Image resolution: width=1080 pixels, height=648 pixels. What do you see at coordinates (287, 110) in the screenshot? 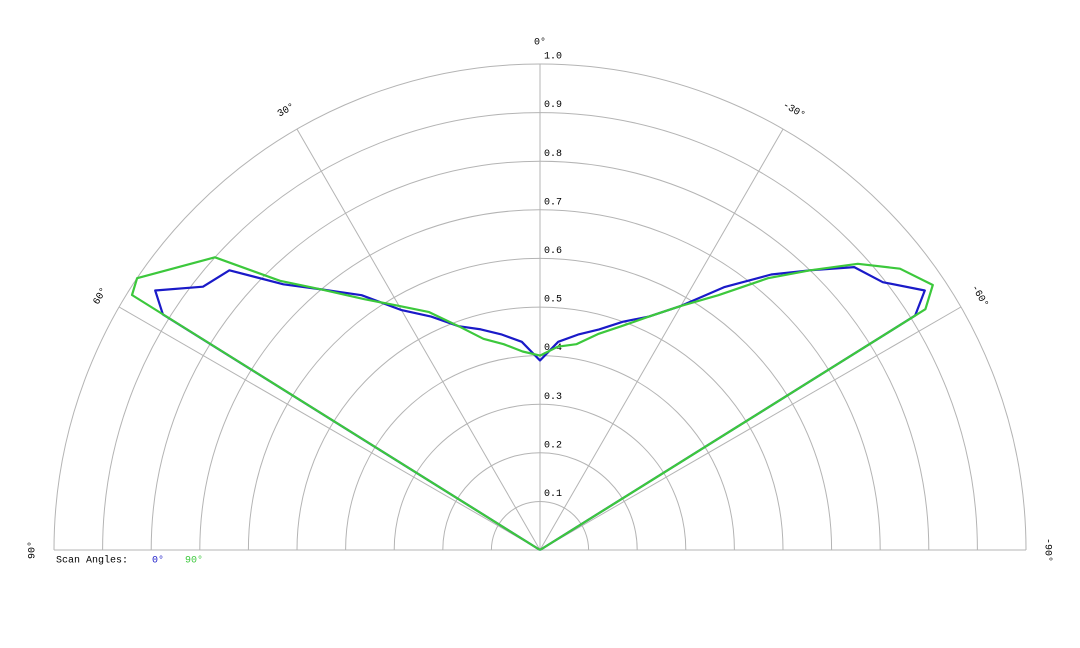
I see `theta-tick-label: 30°` at bounding box center [287, 110].